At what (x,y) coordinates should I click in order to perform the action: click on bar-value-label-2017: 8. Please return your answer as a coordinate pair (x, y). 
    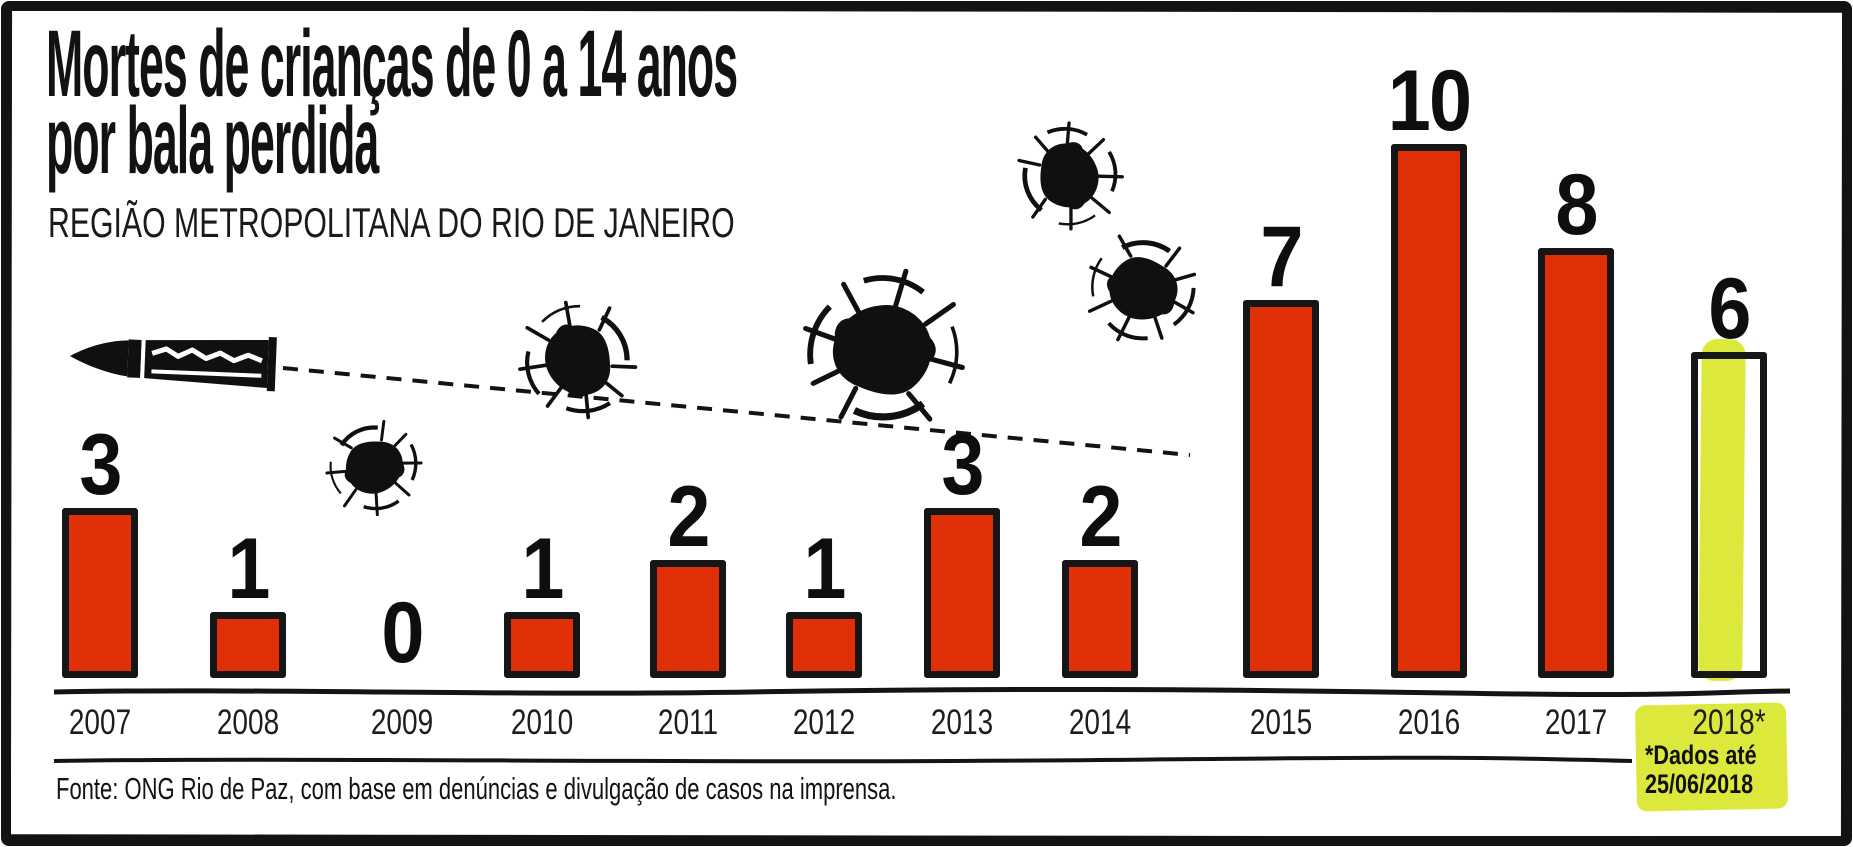
    Looking at the image, I should click on (1576, 204).